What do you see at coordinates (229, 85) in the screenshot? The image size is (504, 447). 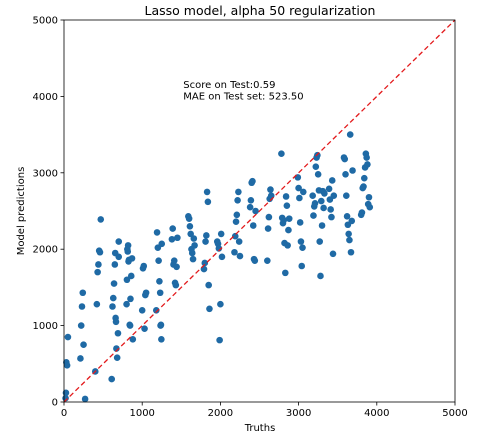 I see `annotation-text: Score on Test:0.59` at bounding box center [229, 85].